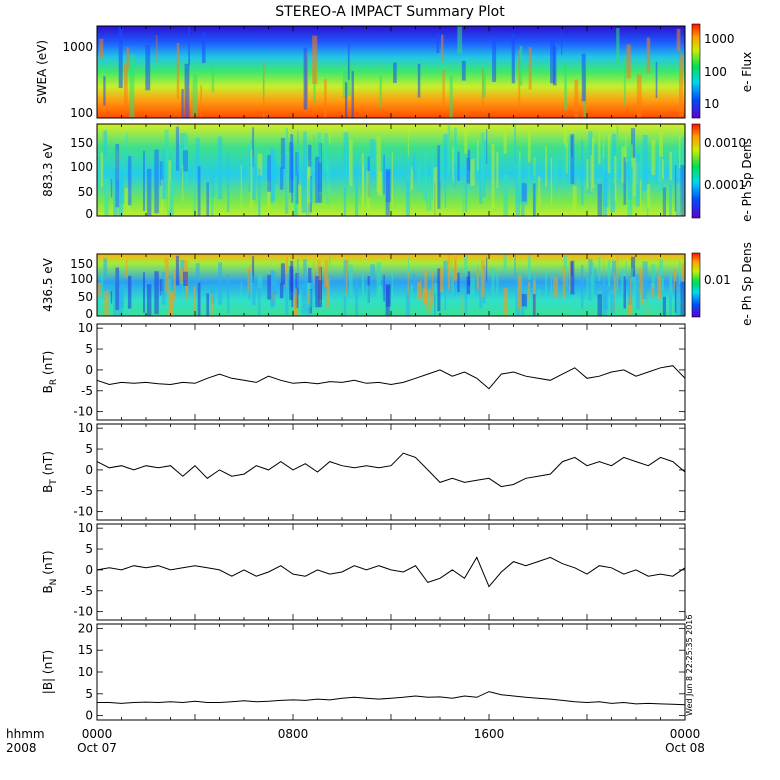 The image size is (780, 780). Describe the element at coordinates (85, 297) in the screenshot. I see `pad436-ytick-label: 50` at that location.